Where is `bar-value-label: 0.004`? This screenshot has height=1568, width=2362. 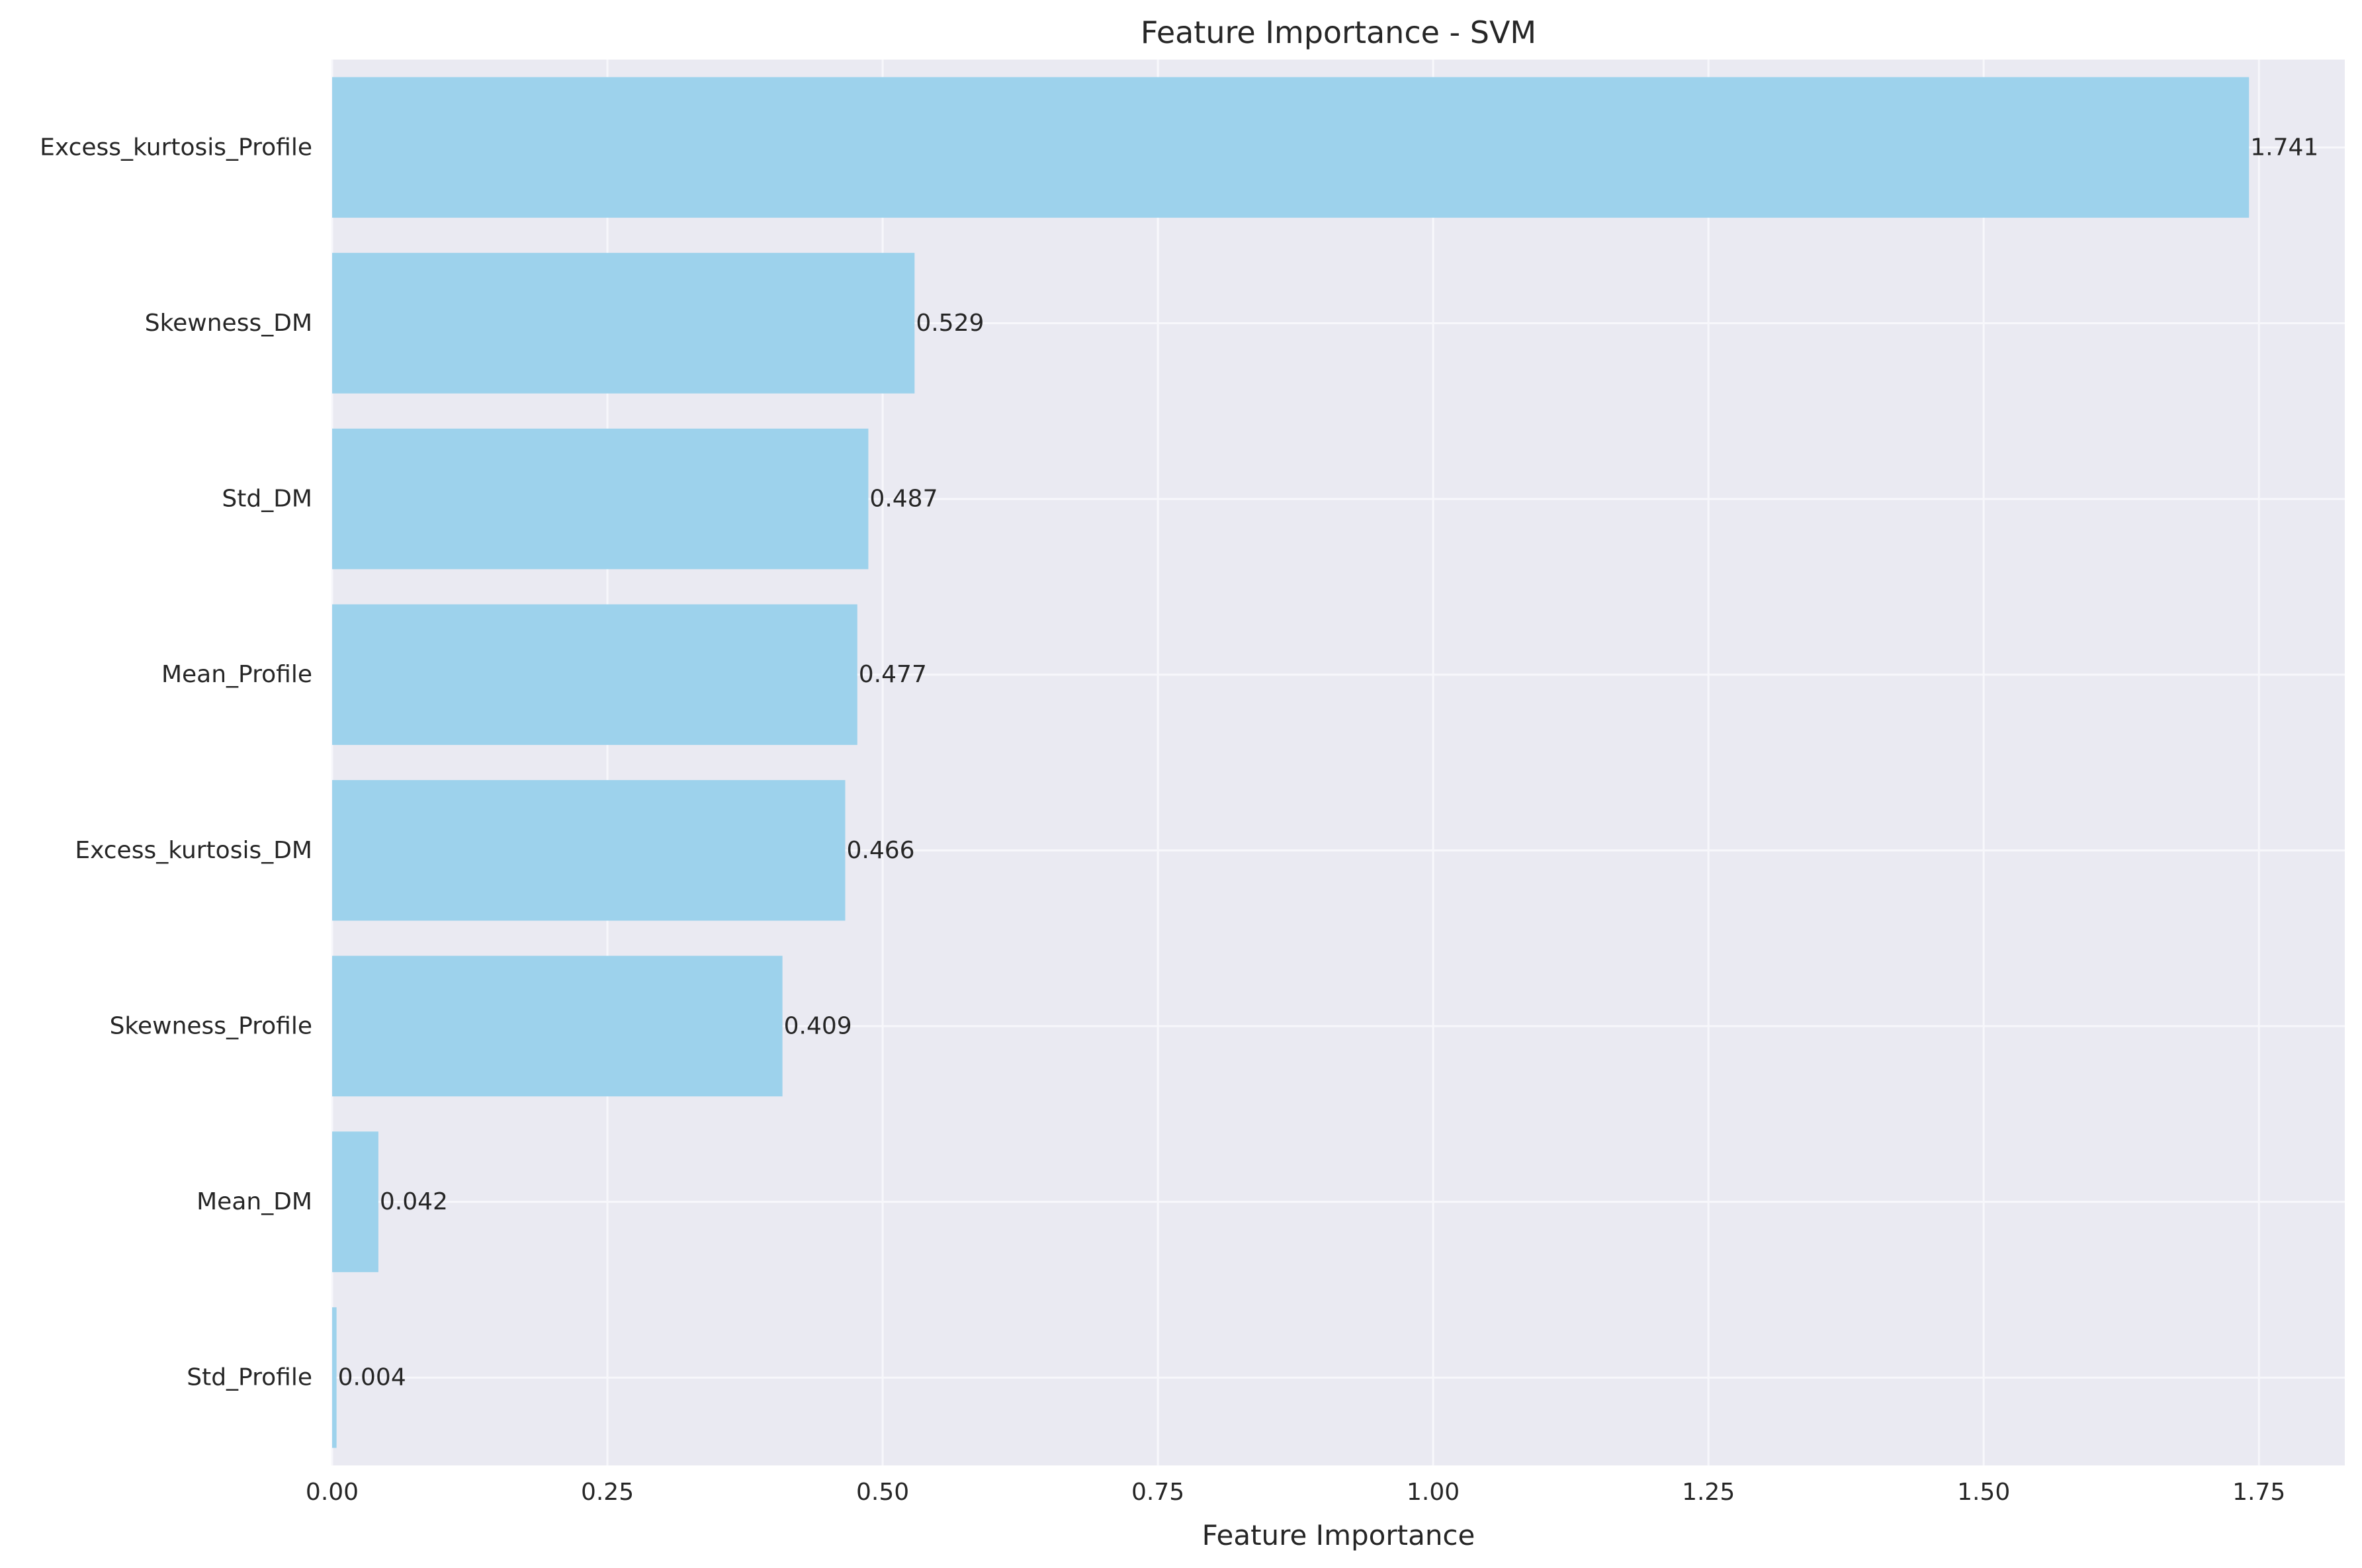
bar-value-label: 0.004 is located at coordinates (372, 1378).